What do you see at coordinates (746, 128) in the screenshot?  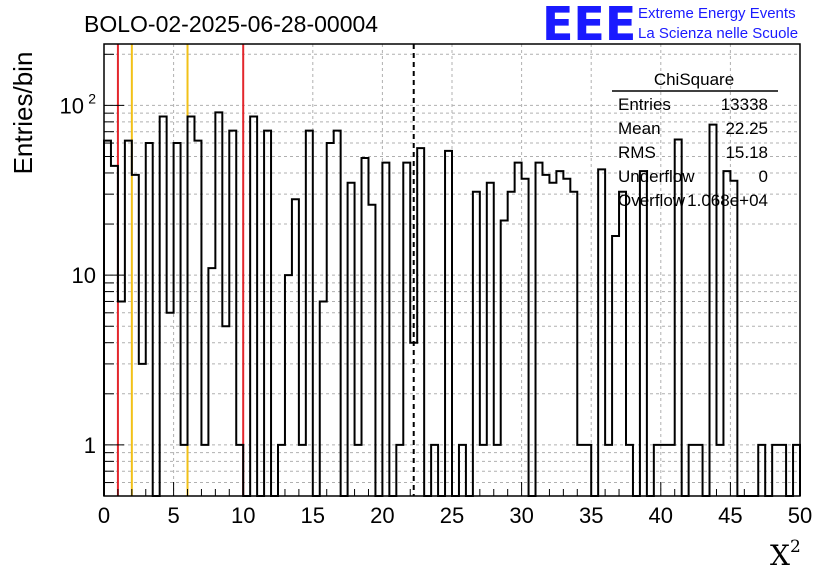 I see `stats-value-mean: 22.25` at bounding box center [746, 128].